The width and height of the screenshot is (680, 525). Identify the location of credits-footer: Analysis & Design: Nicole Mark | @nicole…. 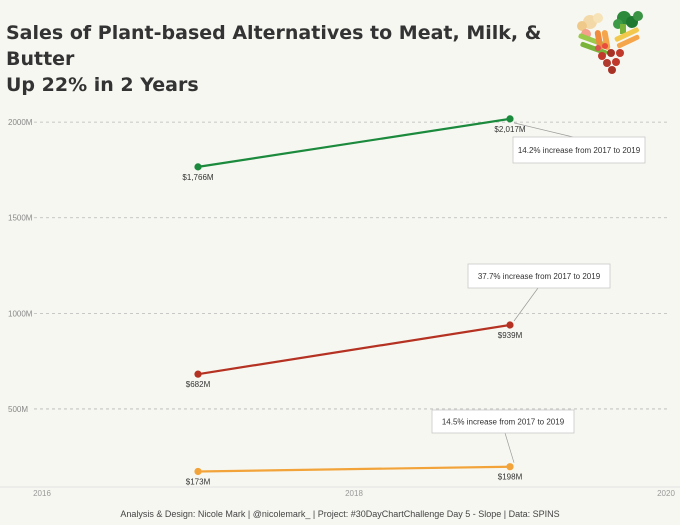
(340, 514).